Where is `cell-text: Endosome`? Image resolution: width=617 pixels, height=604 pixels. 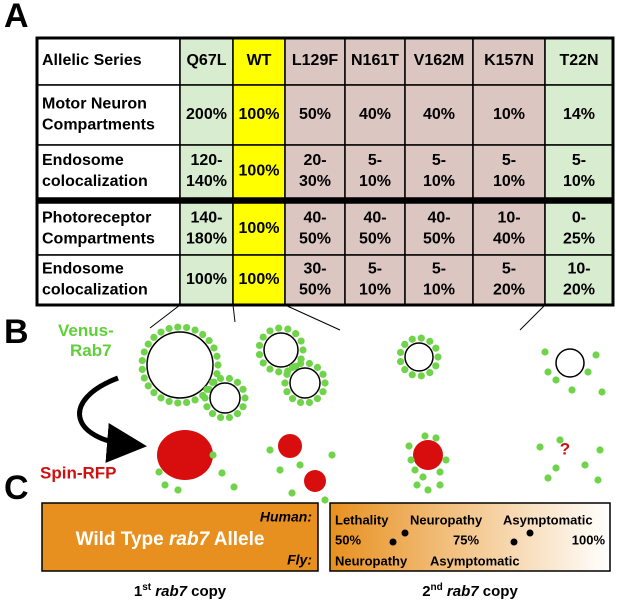
cell-text: Endosome is located at coordinates (83, 269).